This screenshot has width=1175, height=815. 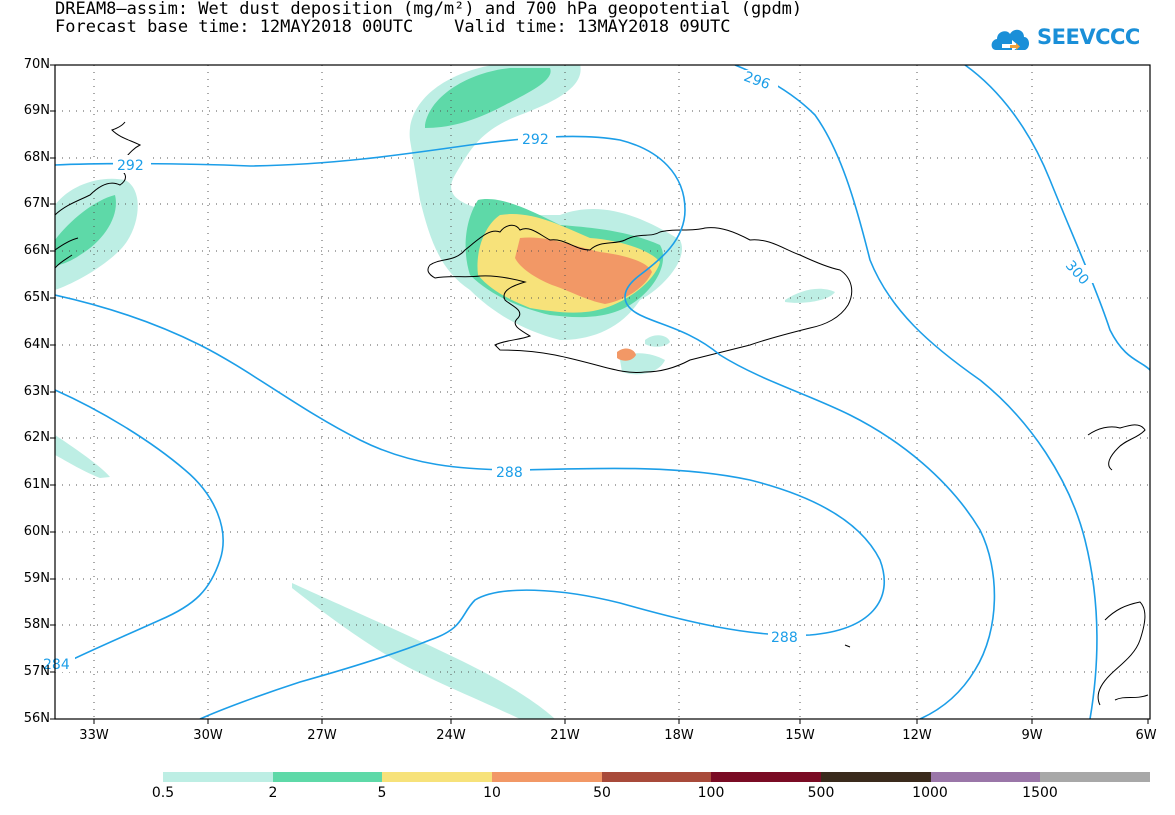 What do you see at coordinates (85, 230) in the screenshot?
I see `dust-core-west` at bounding box center [85, 230].